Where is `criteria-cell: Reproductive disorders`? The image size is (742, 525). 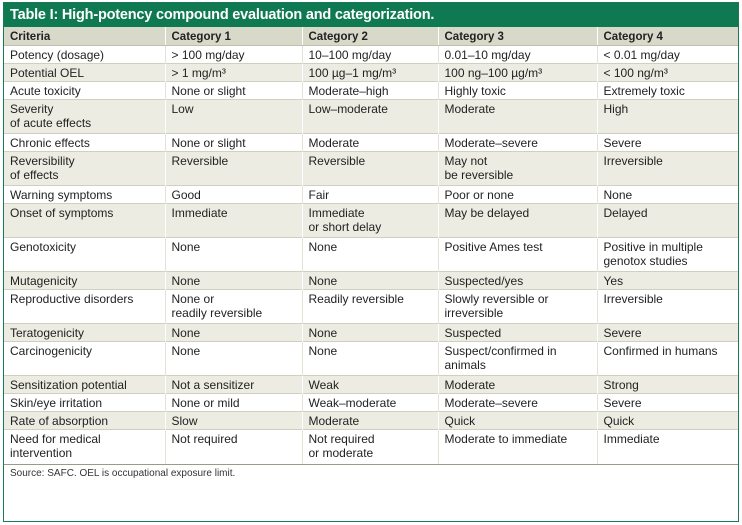 criteria-cell: Reproductive disorders is located at coordinates (84, 306).